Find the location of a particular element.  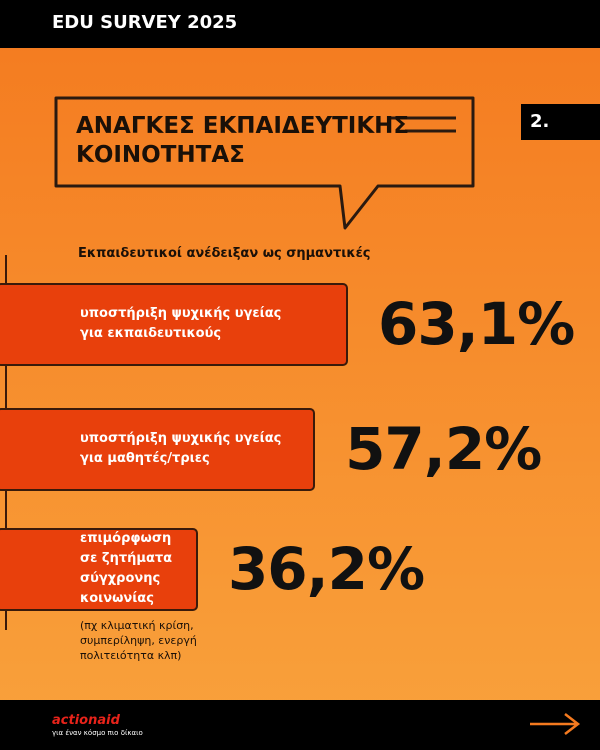

value-label: 36,2% is located at coordinates (326, 569).